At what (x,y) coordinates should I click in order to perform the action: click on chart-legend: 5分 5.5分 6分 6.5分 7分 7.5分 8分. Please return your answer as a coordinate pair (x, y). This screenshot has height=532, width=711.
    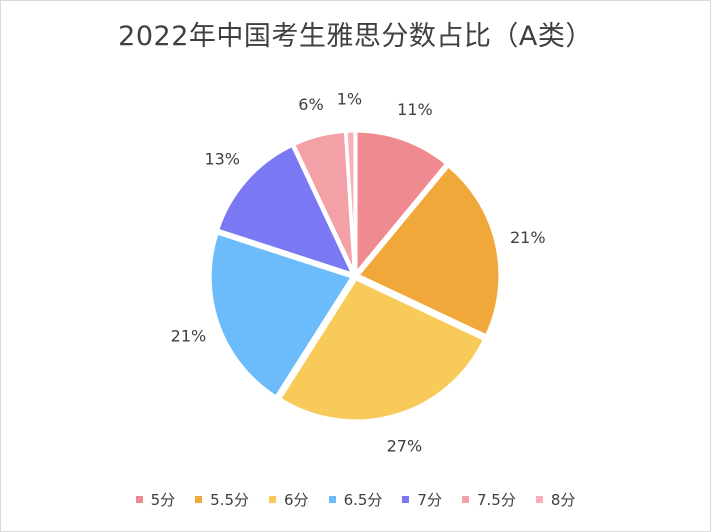
    Looking at the image, I should click on (355, 499).